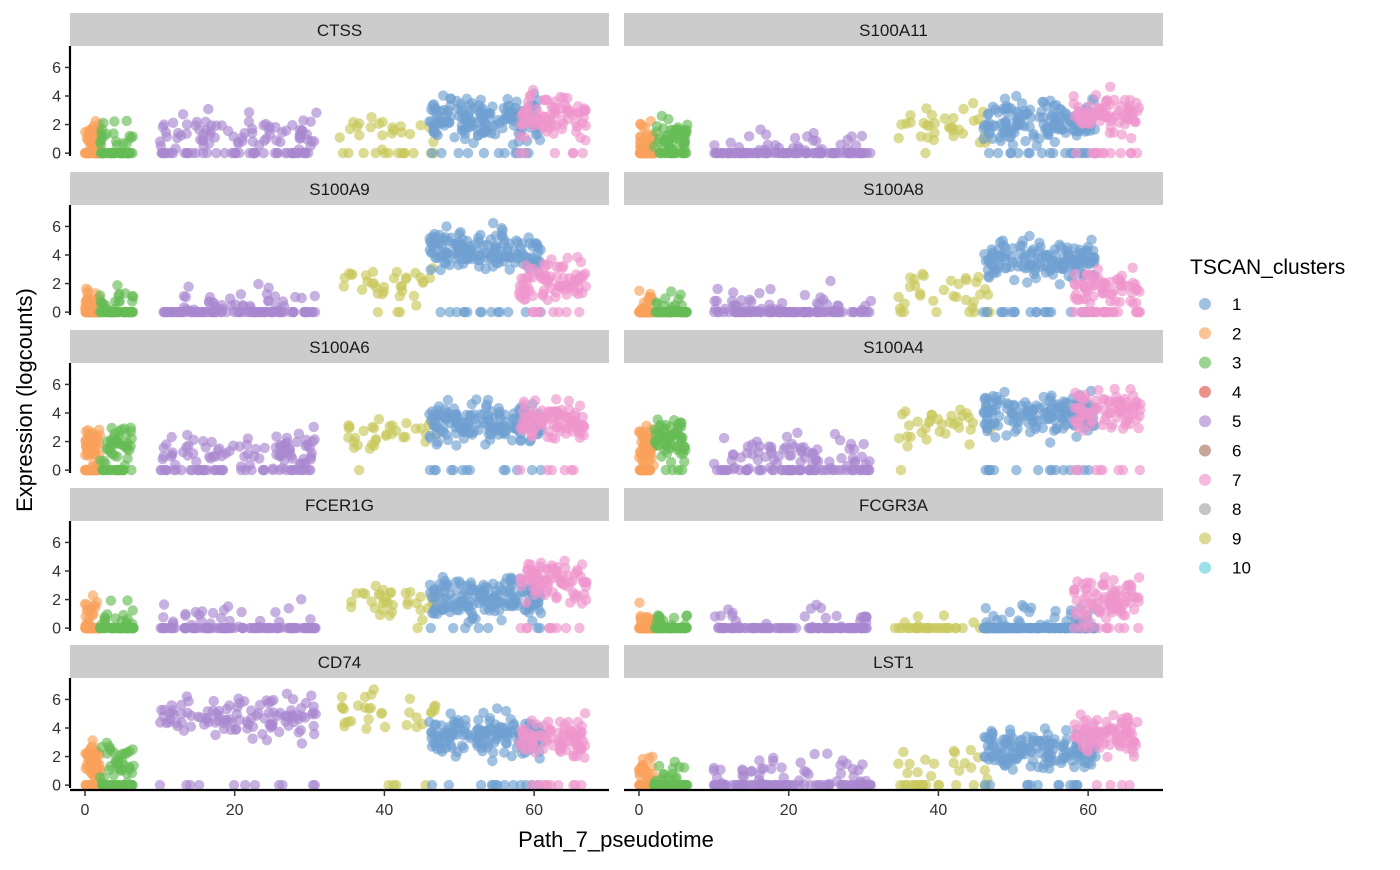 Image resolution: width=1400 pixels, height=870 pixels. What do you see at coordinates (339, 189) in the screenshot?
I see `facet-strip-label: S100A9` at bounding box center [339, 189].